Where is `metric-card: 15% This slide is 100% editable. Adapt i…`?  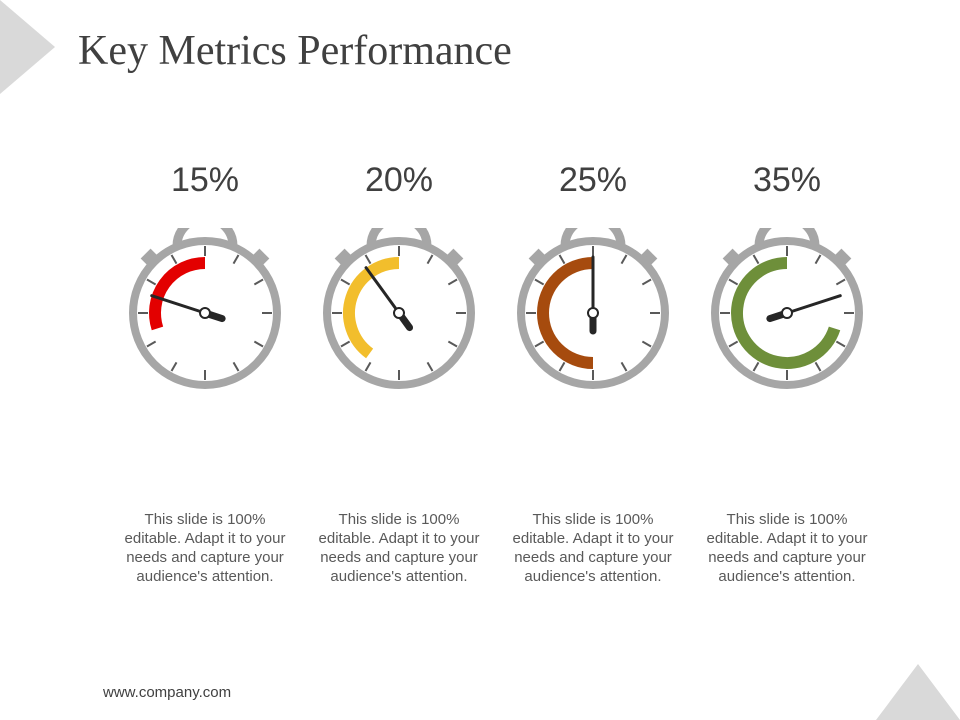
metric-card: 15% This slide is 100% editable. Adapt i… is located at coordinates (205, 368).